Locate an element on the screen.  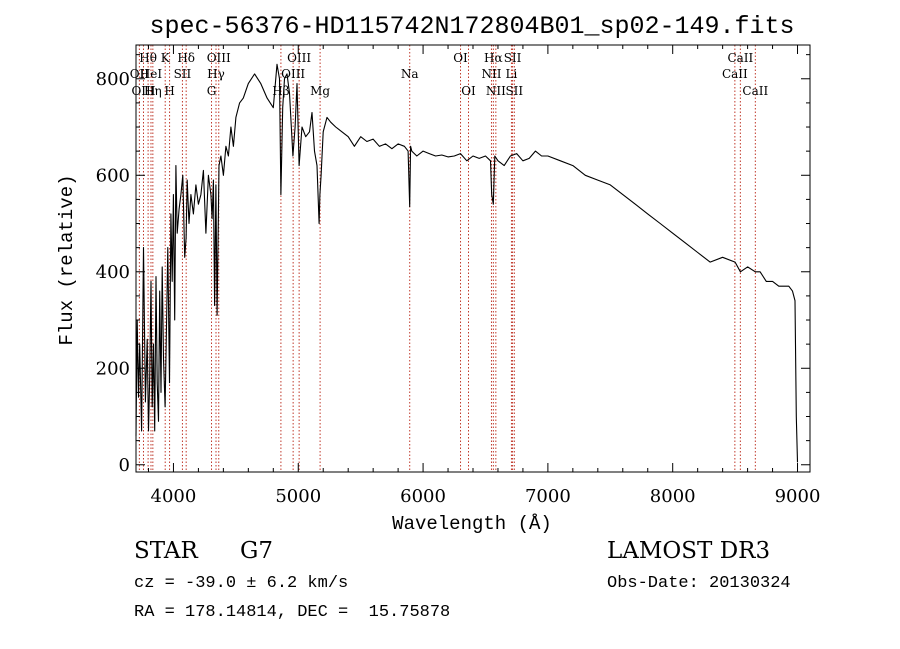
spectral-line-label: Na is located at coordinates (410, 74).